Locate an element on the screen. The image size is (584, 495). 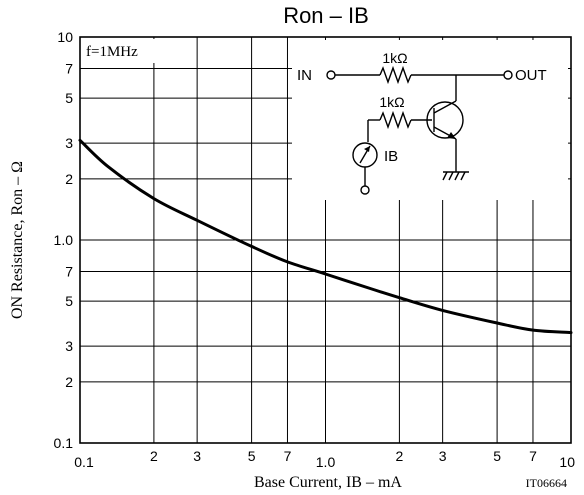
meter-label: IB is located at coordinates (391, 156).